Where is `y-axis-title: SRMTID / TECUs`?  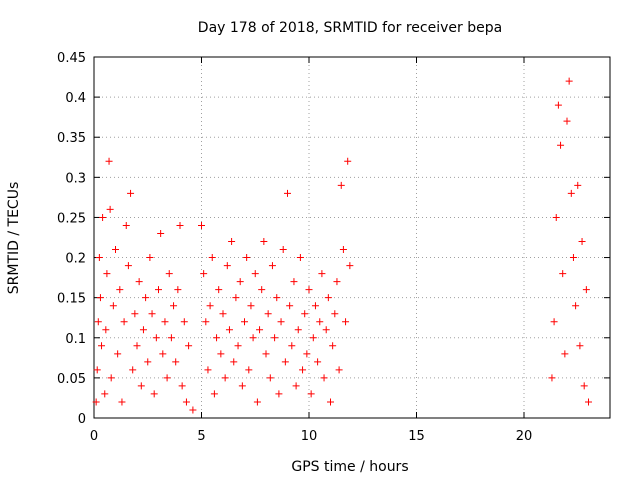 y-axis-title: SRMTID / TECUs is located at coordinates (14, 238).